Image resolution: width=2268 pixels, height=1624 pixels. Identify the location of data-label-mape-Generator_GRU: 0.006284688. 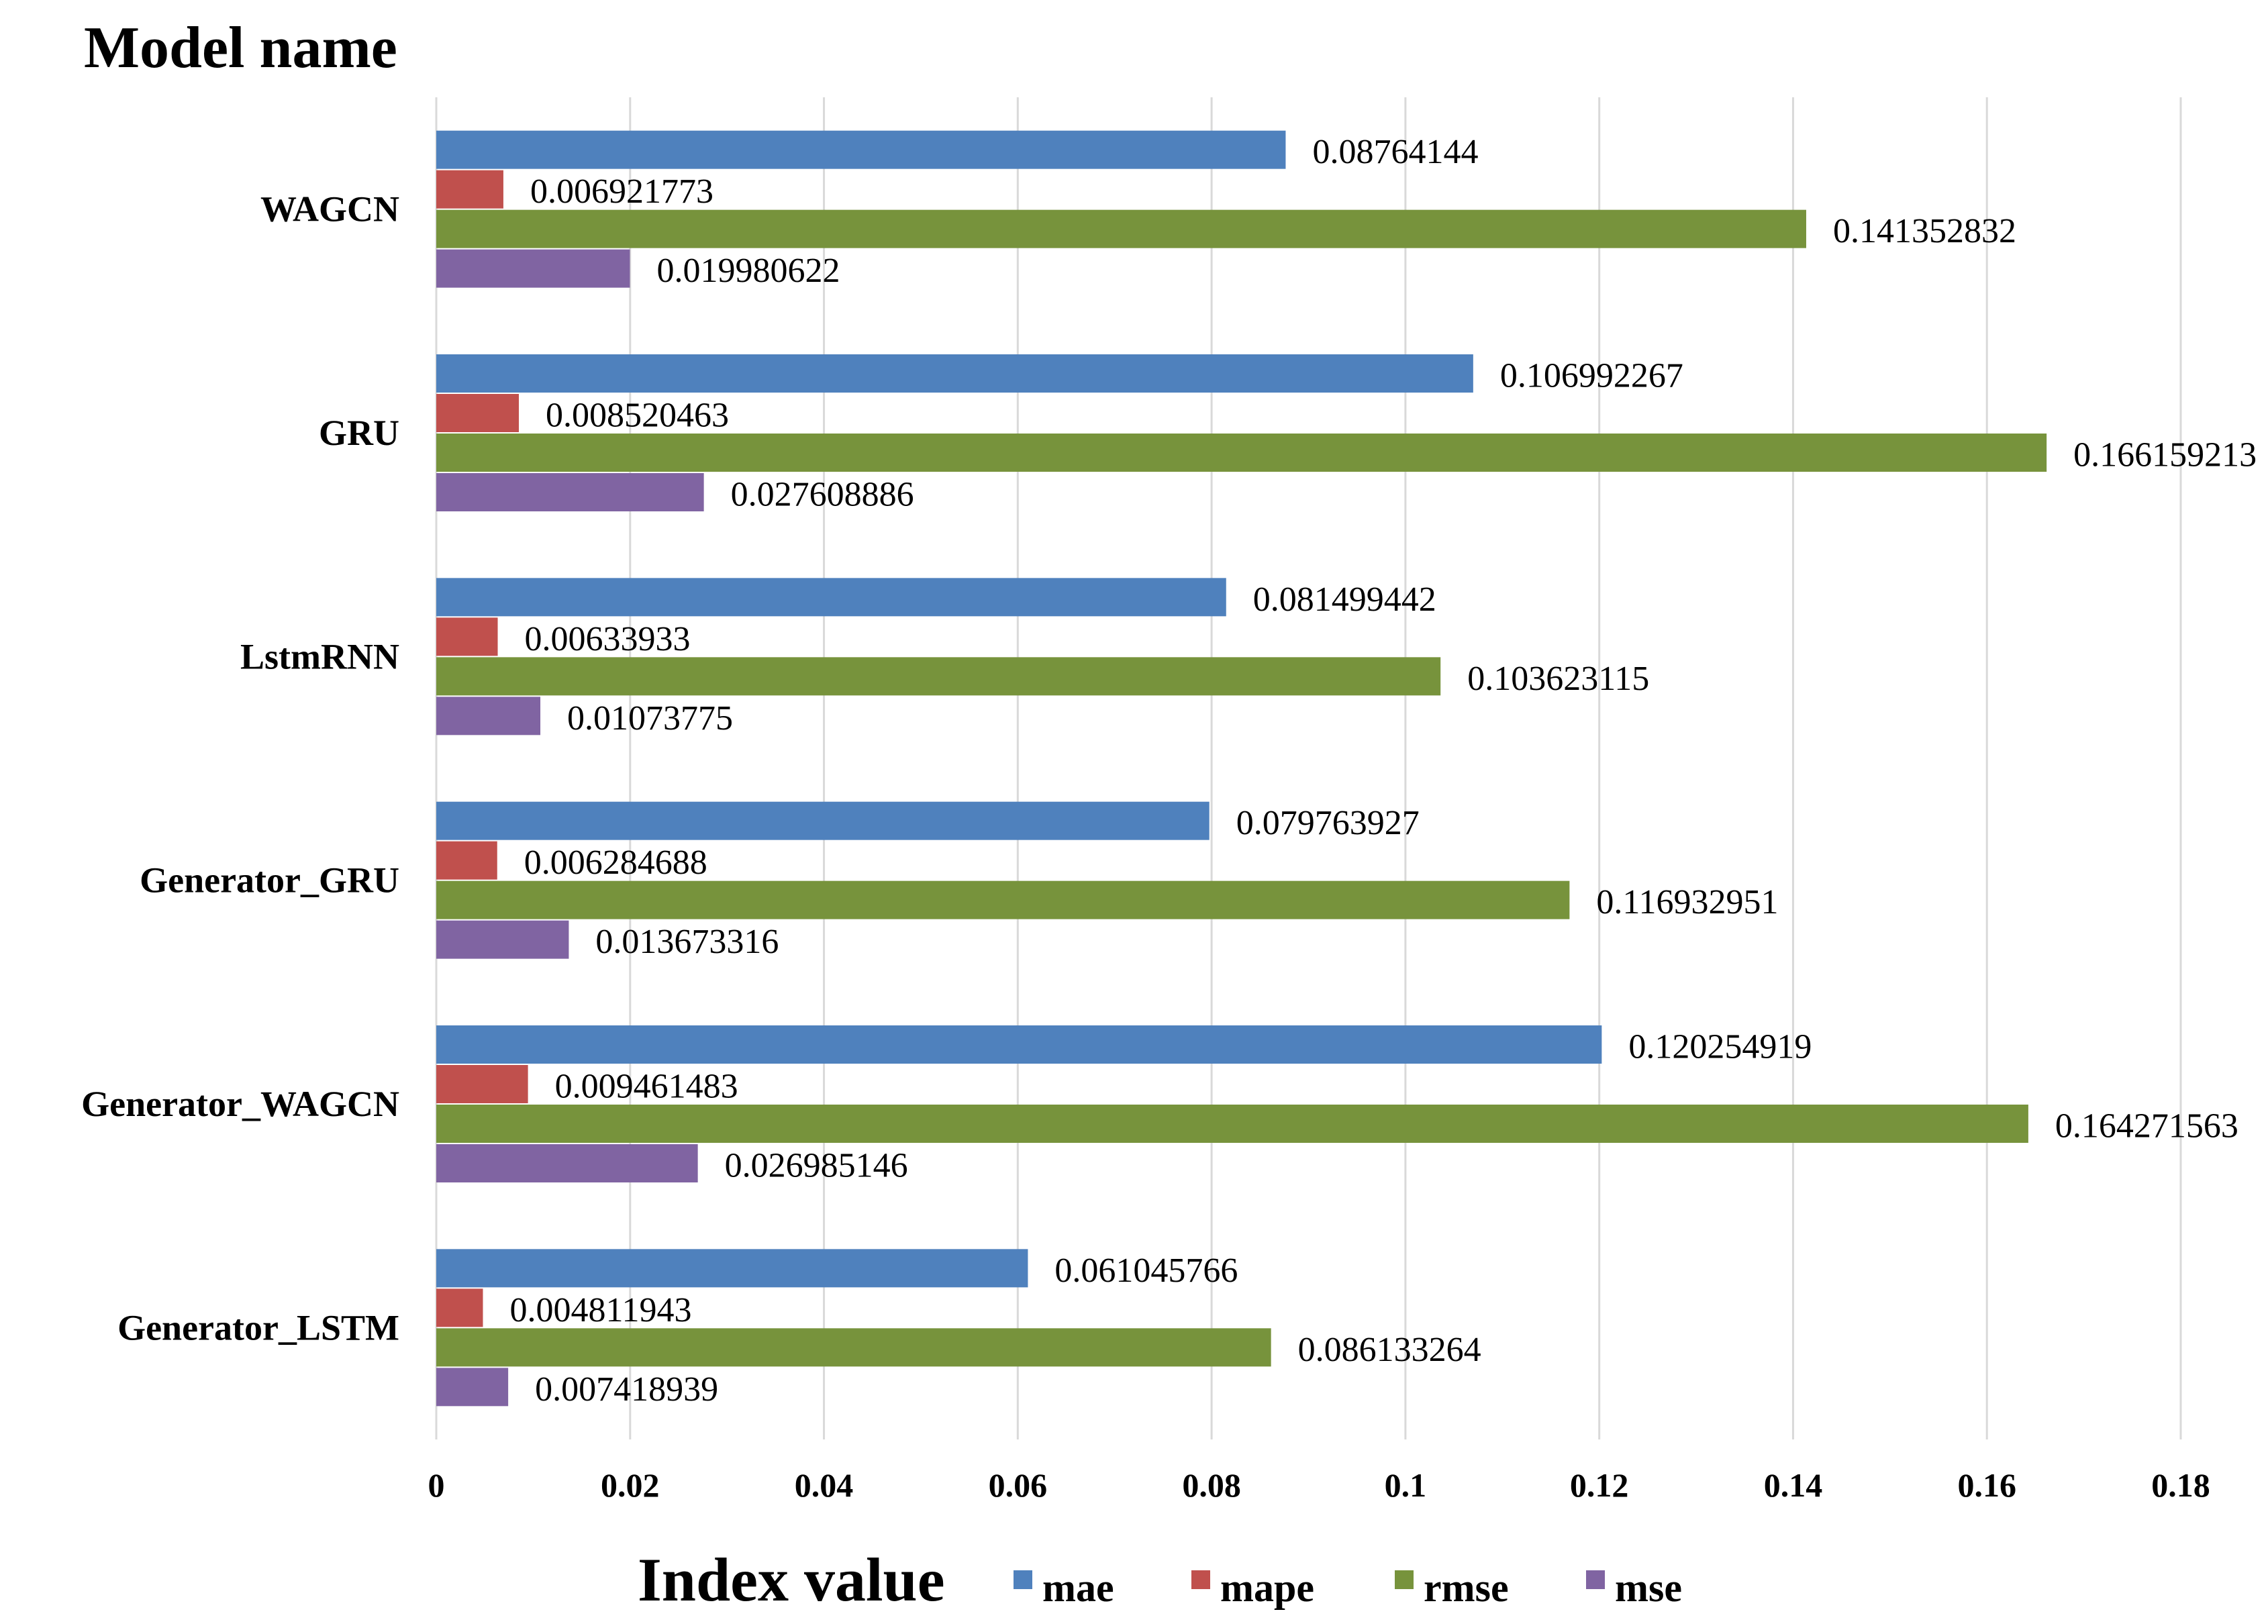
(615, 863).